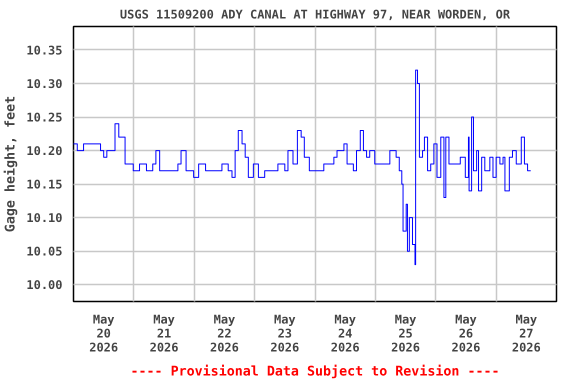 The height and width of the screenshot is (384, 576). I want to click on chart-title: USGS 11509200 ADY CANAL AT HIGHWAY 97, NEAR WORDEN, OR, so click(315, 15).